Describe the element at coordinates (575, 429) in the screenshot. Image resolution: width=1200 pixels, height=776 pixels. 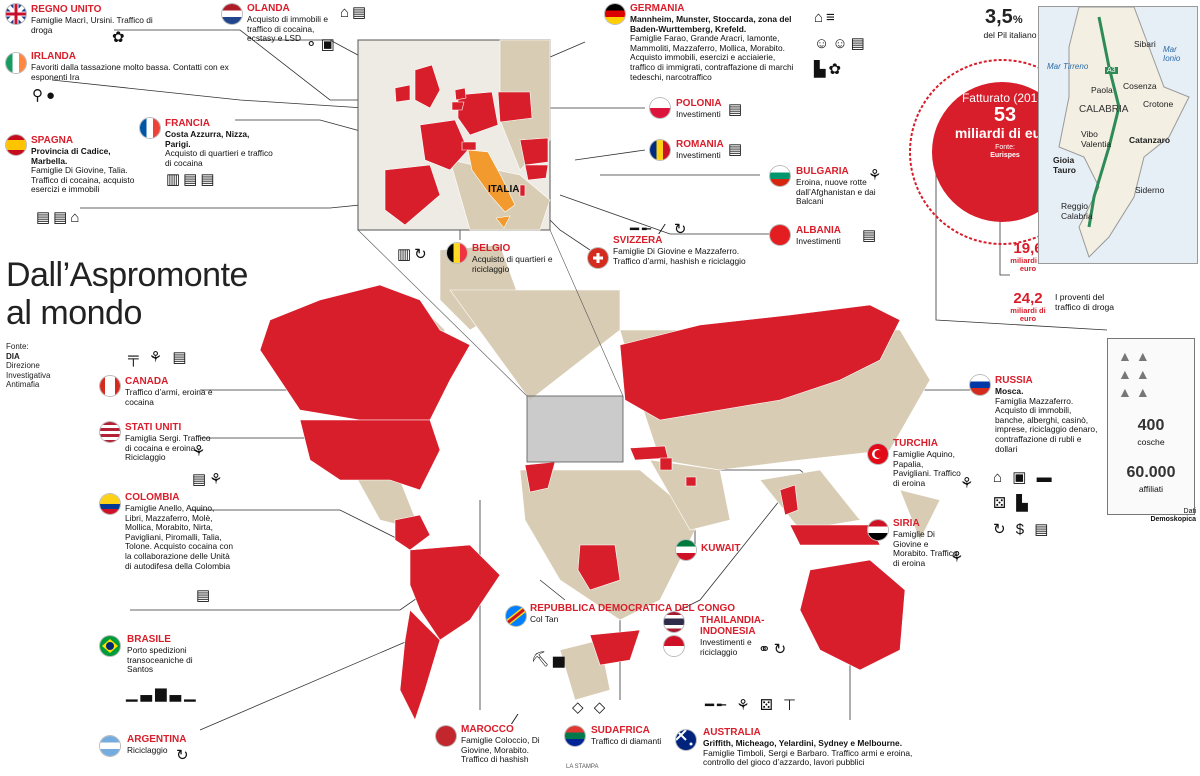
I see `europe-highlight-box` at that location.